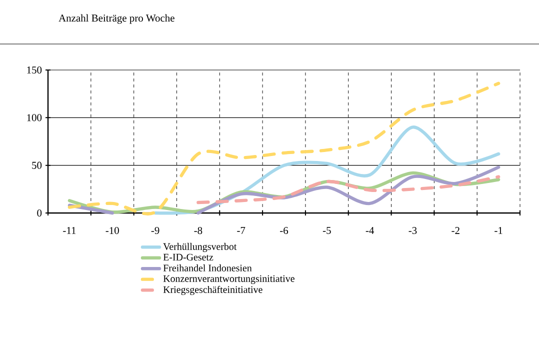 The image size is (539, 343). What do you see at coordinates (188, 257) in the screenshot?
I see `legend-label: E-ID-Gesetz` at bounding box center [188, 257].